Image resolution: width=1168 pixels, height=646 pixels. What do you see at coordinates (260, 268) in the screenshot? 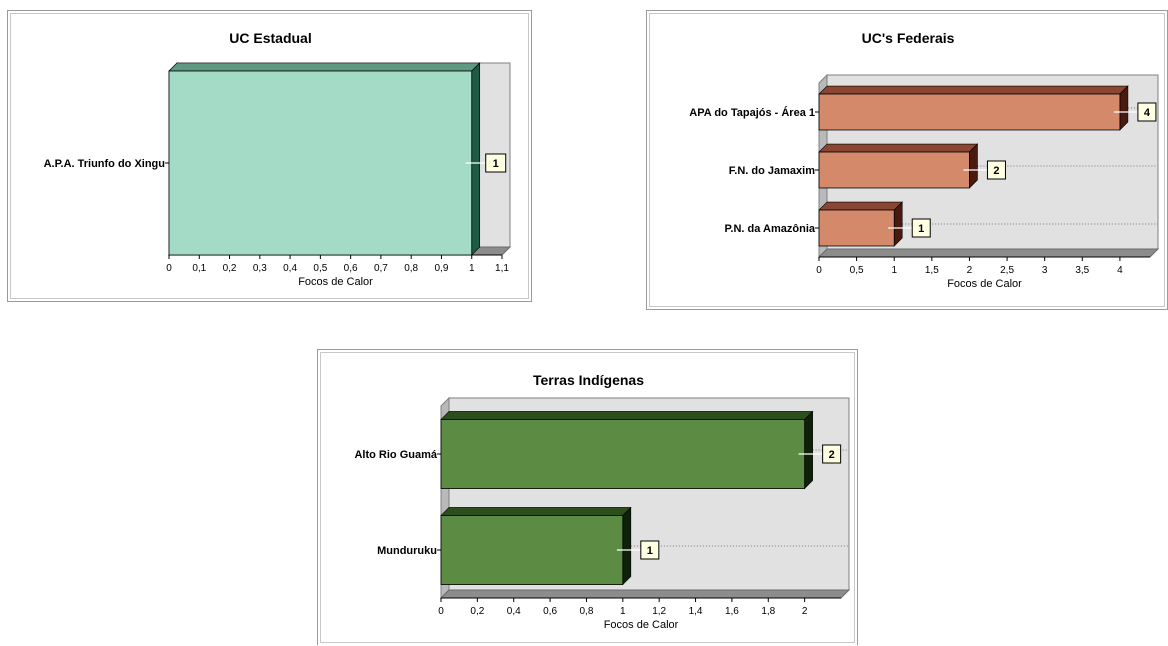
I see `x-tick-label: 0,3` at bounding box center [260, 268].